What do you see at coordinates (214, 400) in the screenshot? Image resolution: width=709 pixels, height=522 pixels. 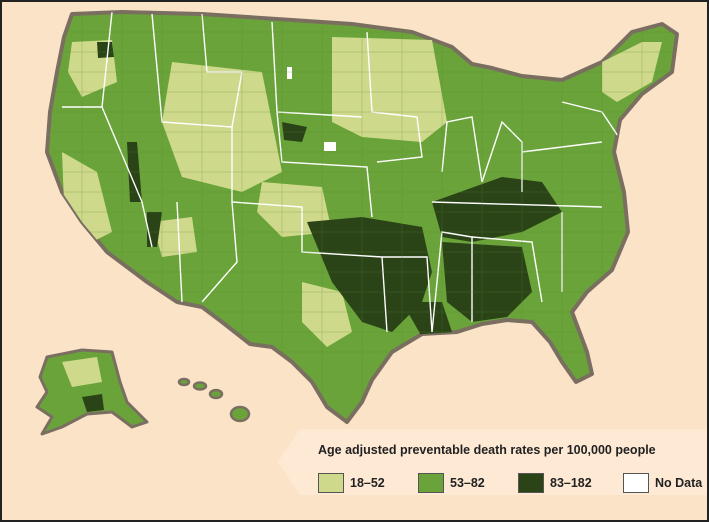 I see `hawaii-islands` at bounding box center [214, 400].